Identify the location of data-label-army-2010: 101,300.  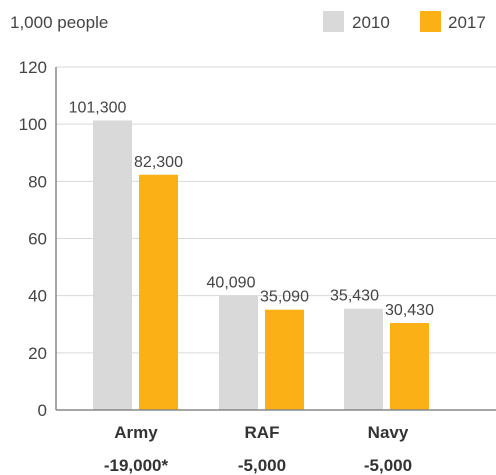
(98, 107).